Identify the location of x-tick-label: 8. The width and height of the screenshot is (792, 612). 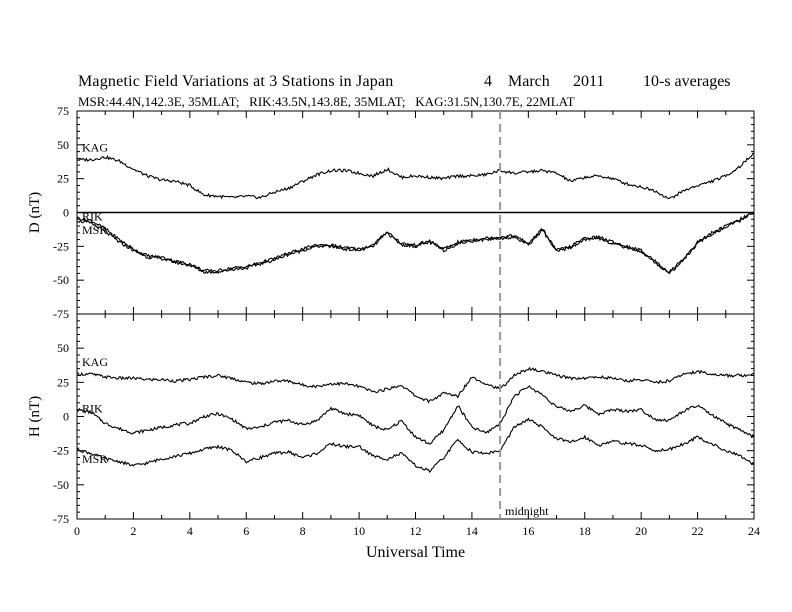
(303, 531).